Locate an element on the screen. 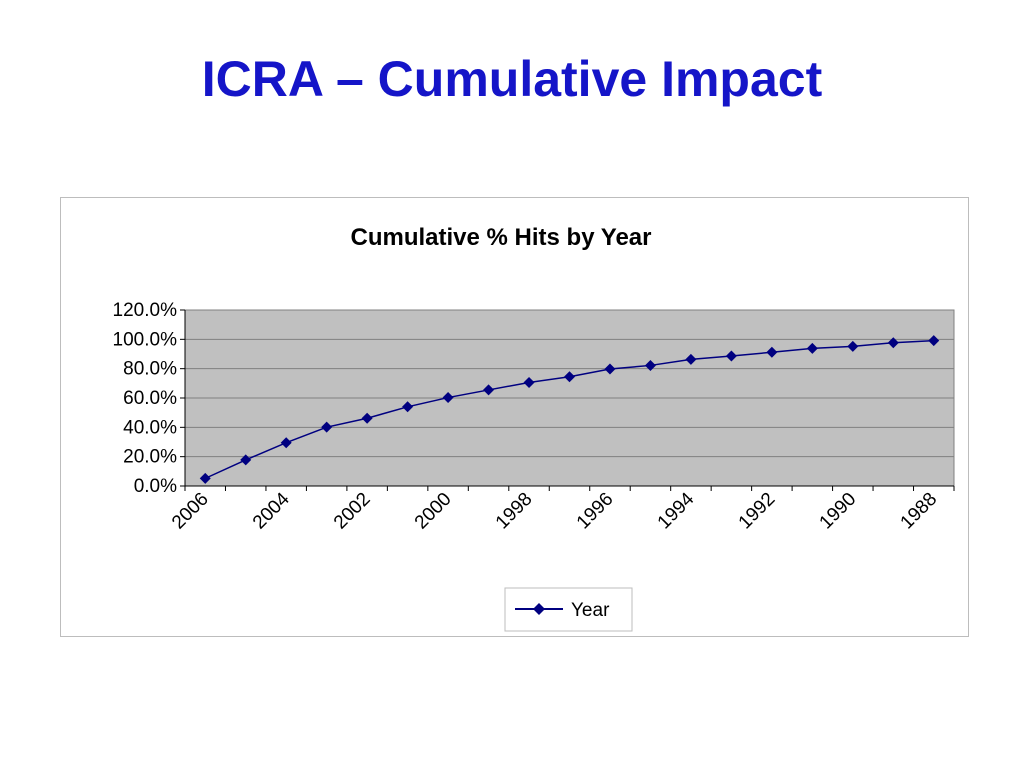  y-tick-label: 40.0% is located at coordinates (150, 427).